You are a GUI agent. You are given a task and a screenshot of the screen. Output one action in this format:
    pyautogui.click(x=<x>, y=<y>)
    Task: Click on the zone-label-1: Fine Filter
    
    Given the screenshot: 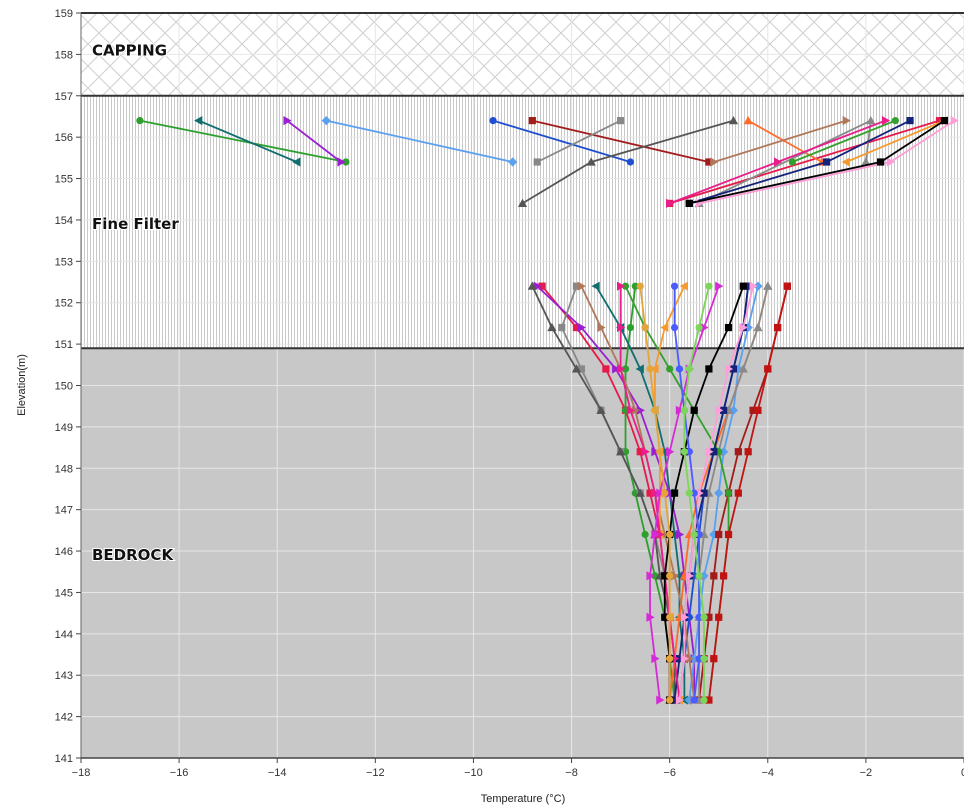 What is the action you would take?
    pyautogui.click(x=135, y=224)
    